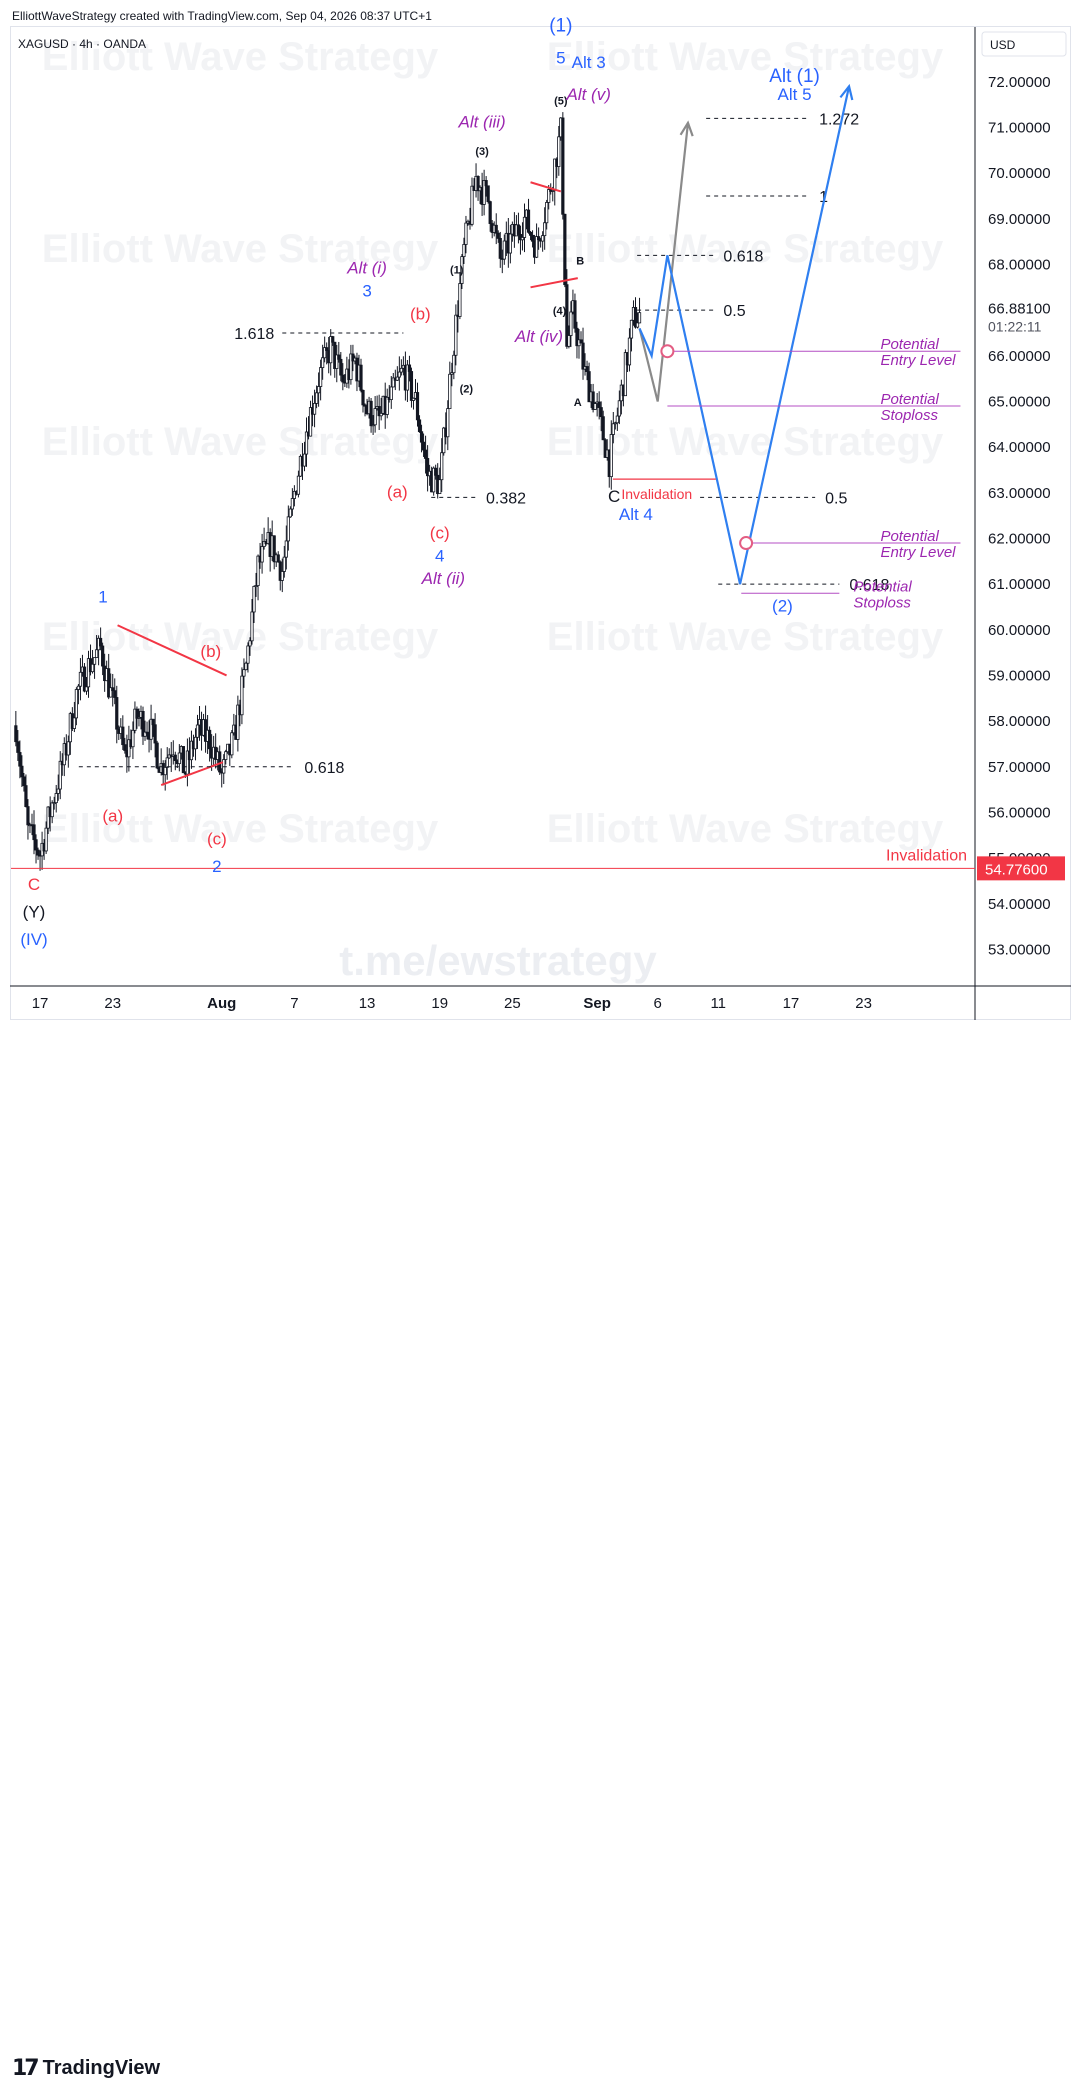  Describe the element at coordinates (1019, 493) in the screenshot. I see `y-tick-label: 63.00000` at that location.